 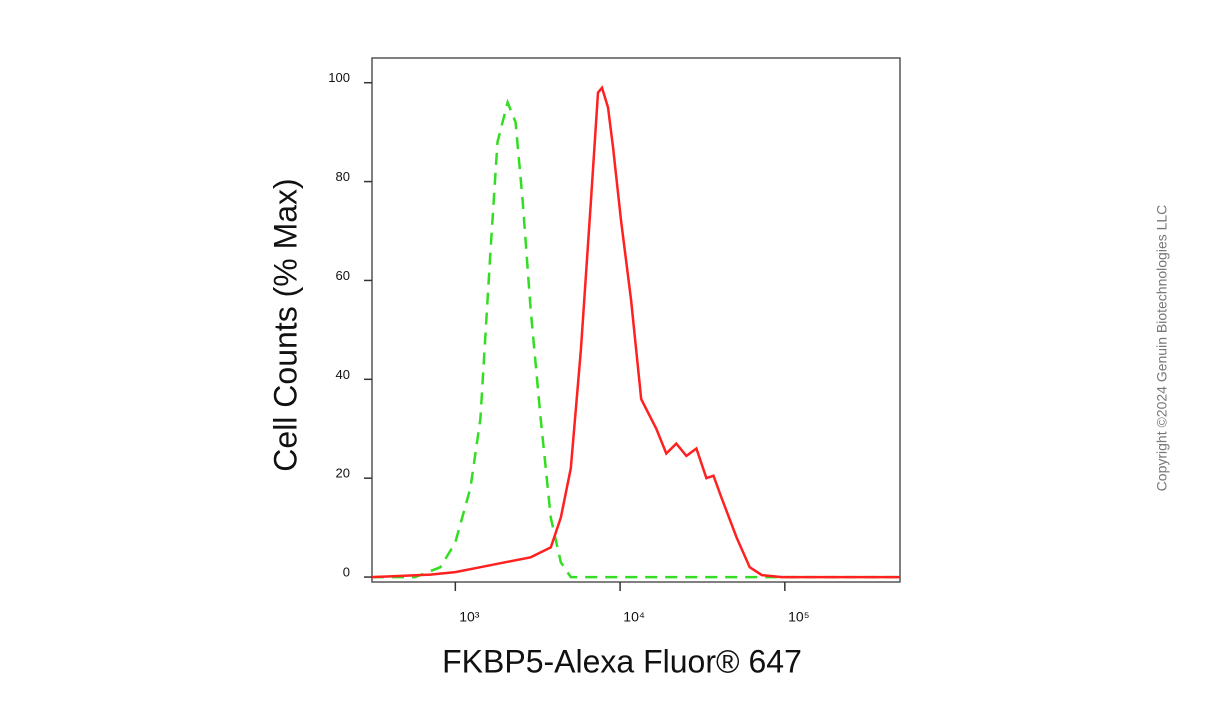 I want to click on y-axis-label: Cell Counts (% Max), so click(x=285, y=324).